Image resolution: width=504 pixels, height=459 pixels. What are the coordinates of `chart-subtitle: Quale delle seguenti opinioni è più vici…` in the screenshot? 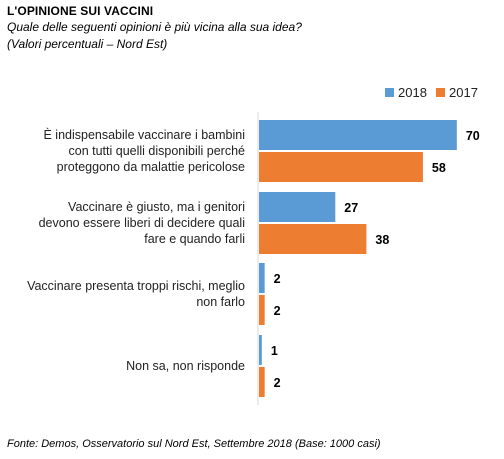 It's located at (154, 27).